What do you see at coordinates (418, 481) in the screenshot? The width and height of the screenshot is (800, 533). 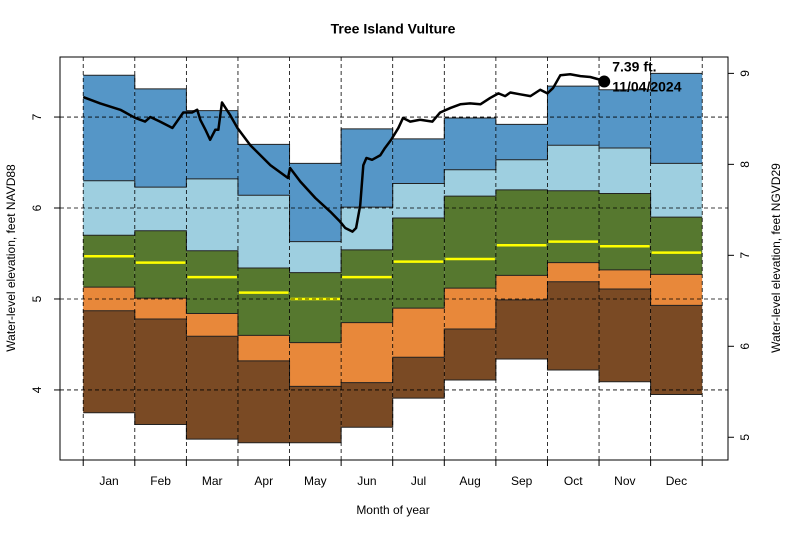 I see `x-tick-label: Jul` at bounding box center [418, 481].